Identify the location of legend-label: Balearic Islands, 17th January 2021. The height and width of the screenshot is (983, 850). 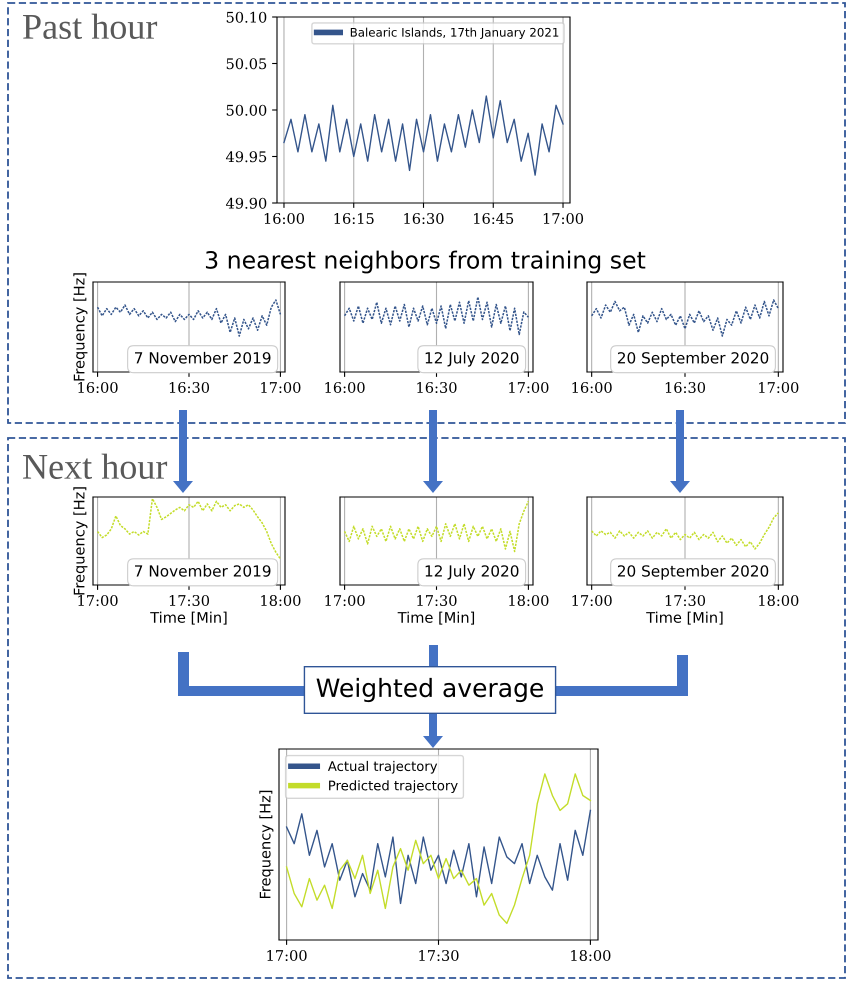
(454, 34).